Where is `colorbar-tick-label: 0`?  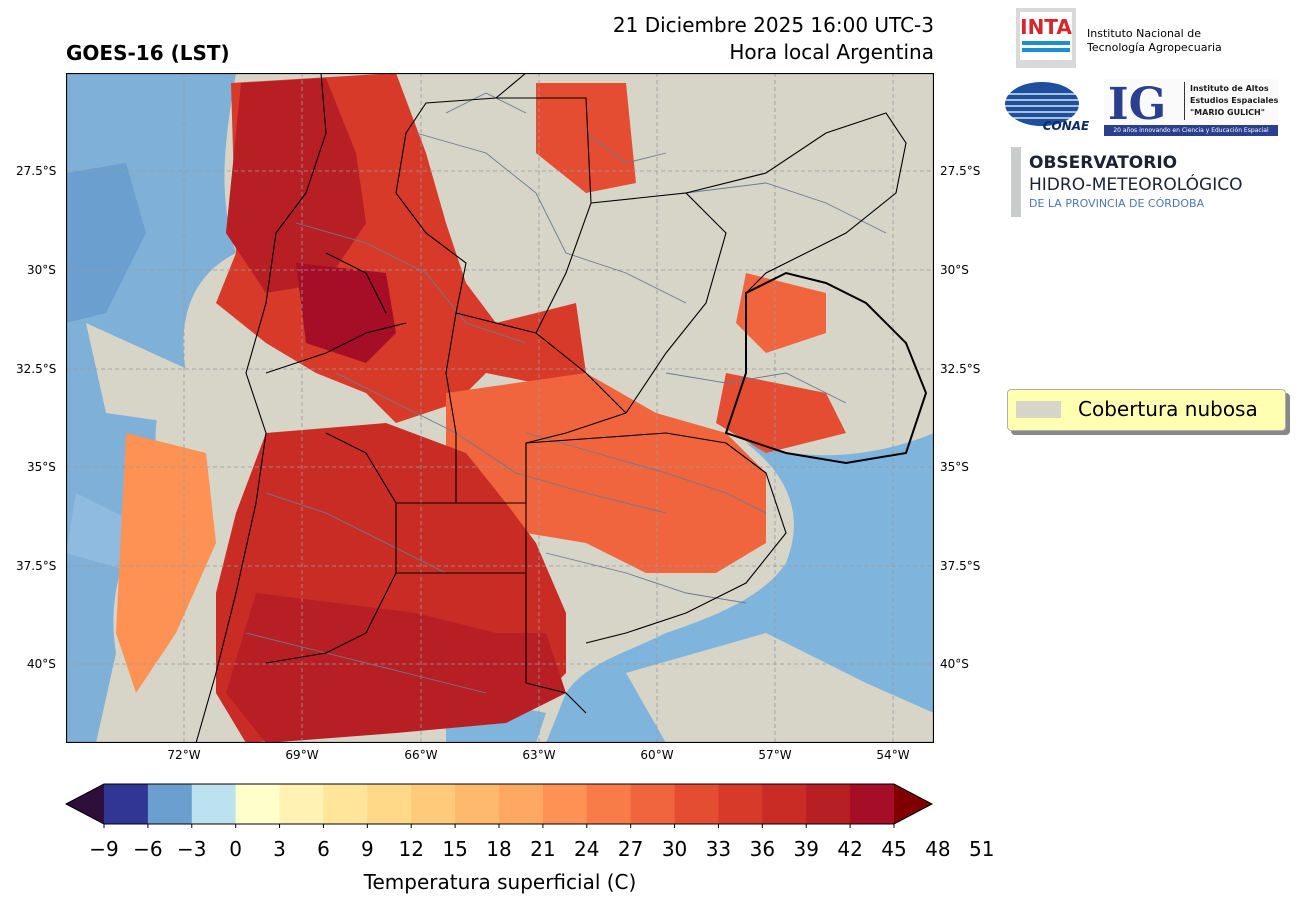 colorbar-tick-label: 0 is located at coordinates (236, 849).